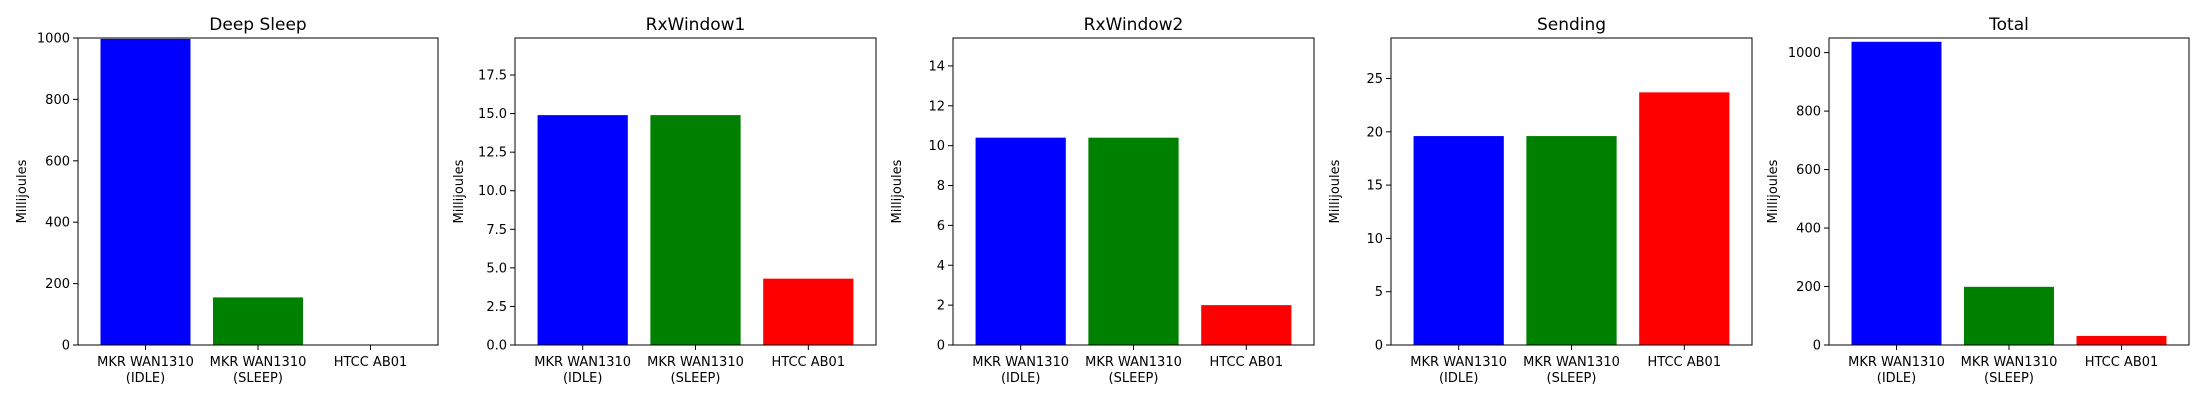  What do you see at coordinates (496, 268) in the screenshot?
I see `y-tick-label: 5.0` at bounding box center [496, 268].